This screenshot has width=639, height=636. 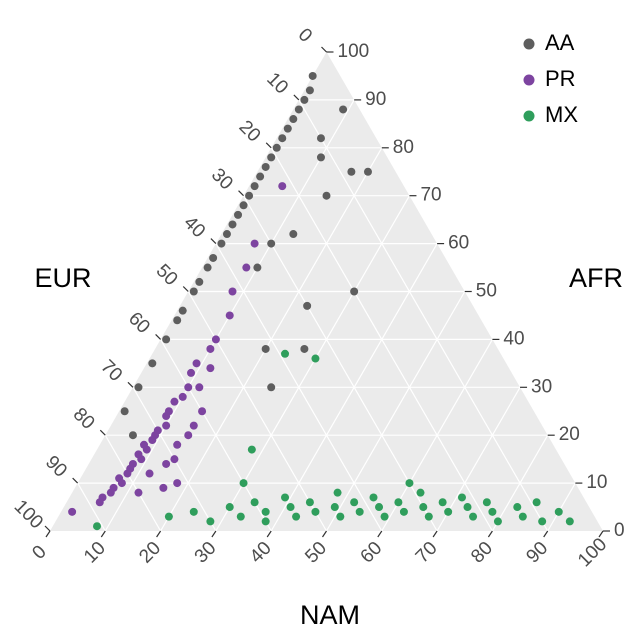 I want to click on afr-tick-label: 40, so click(x=513, y=338).